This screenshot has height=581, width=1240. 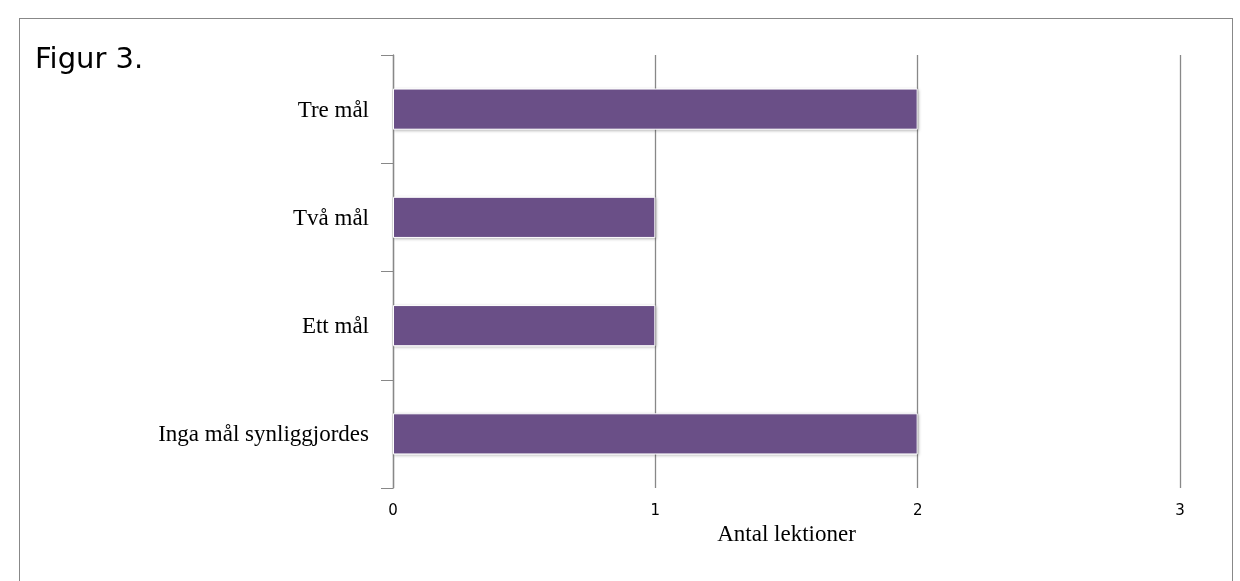 What do you see at coordinates (335, 326) in the screenshot?
I see `y-tick-label: Ett mål` at bounding box center [335, 326].